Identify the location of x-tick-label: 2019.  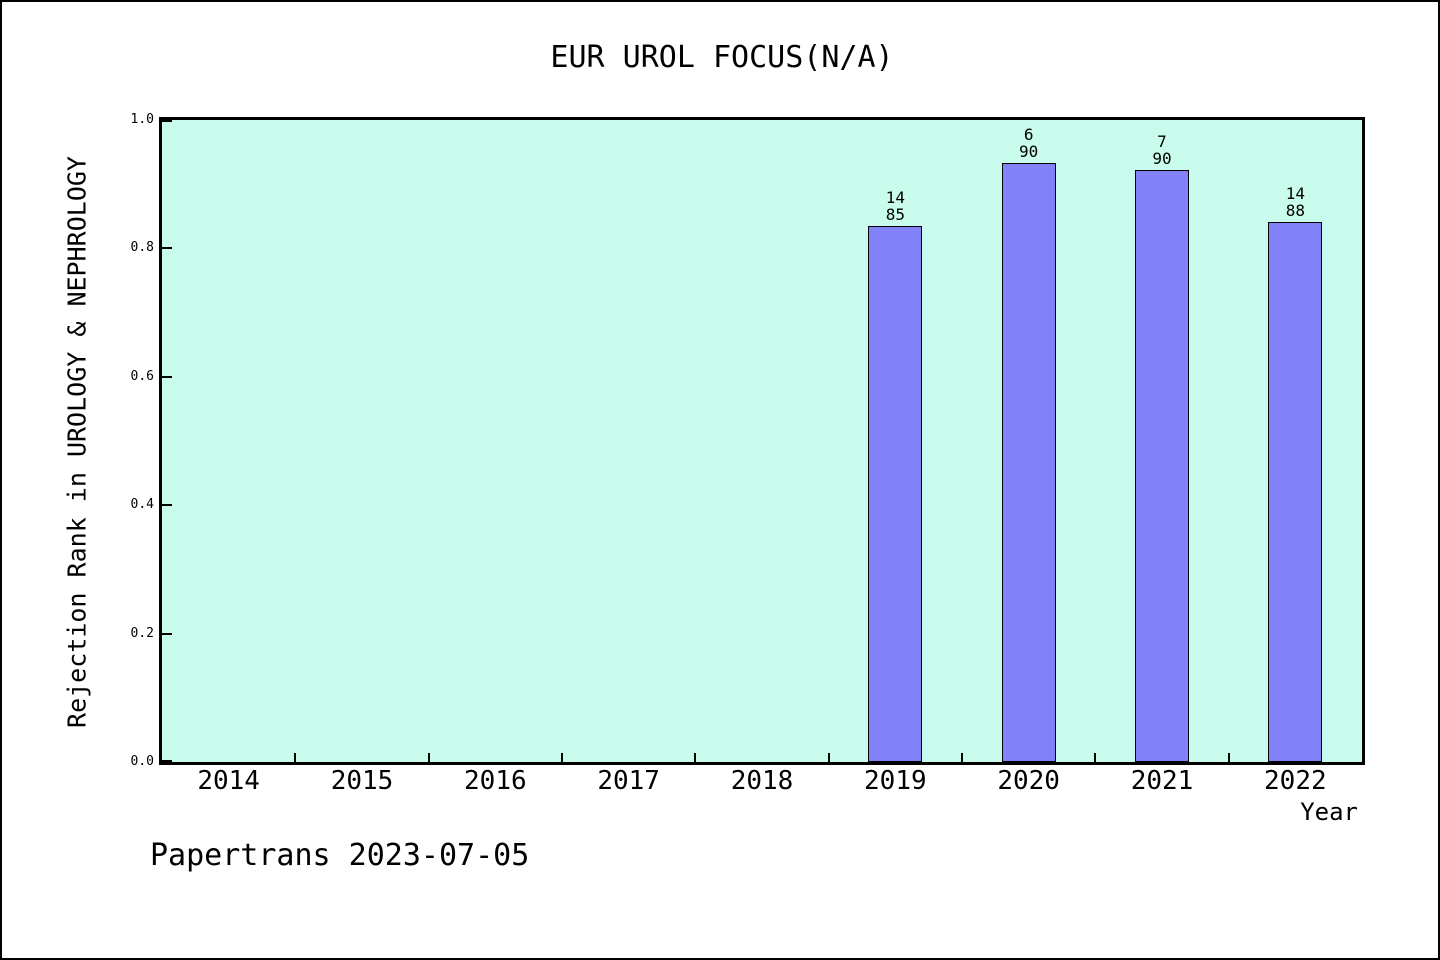
(895, 781).